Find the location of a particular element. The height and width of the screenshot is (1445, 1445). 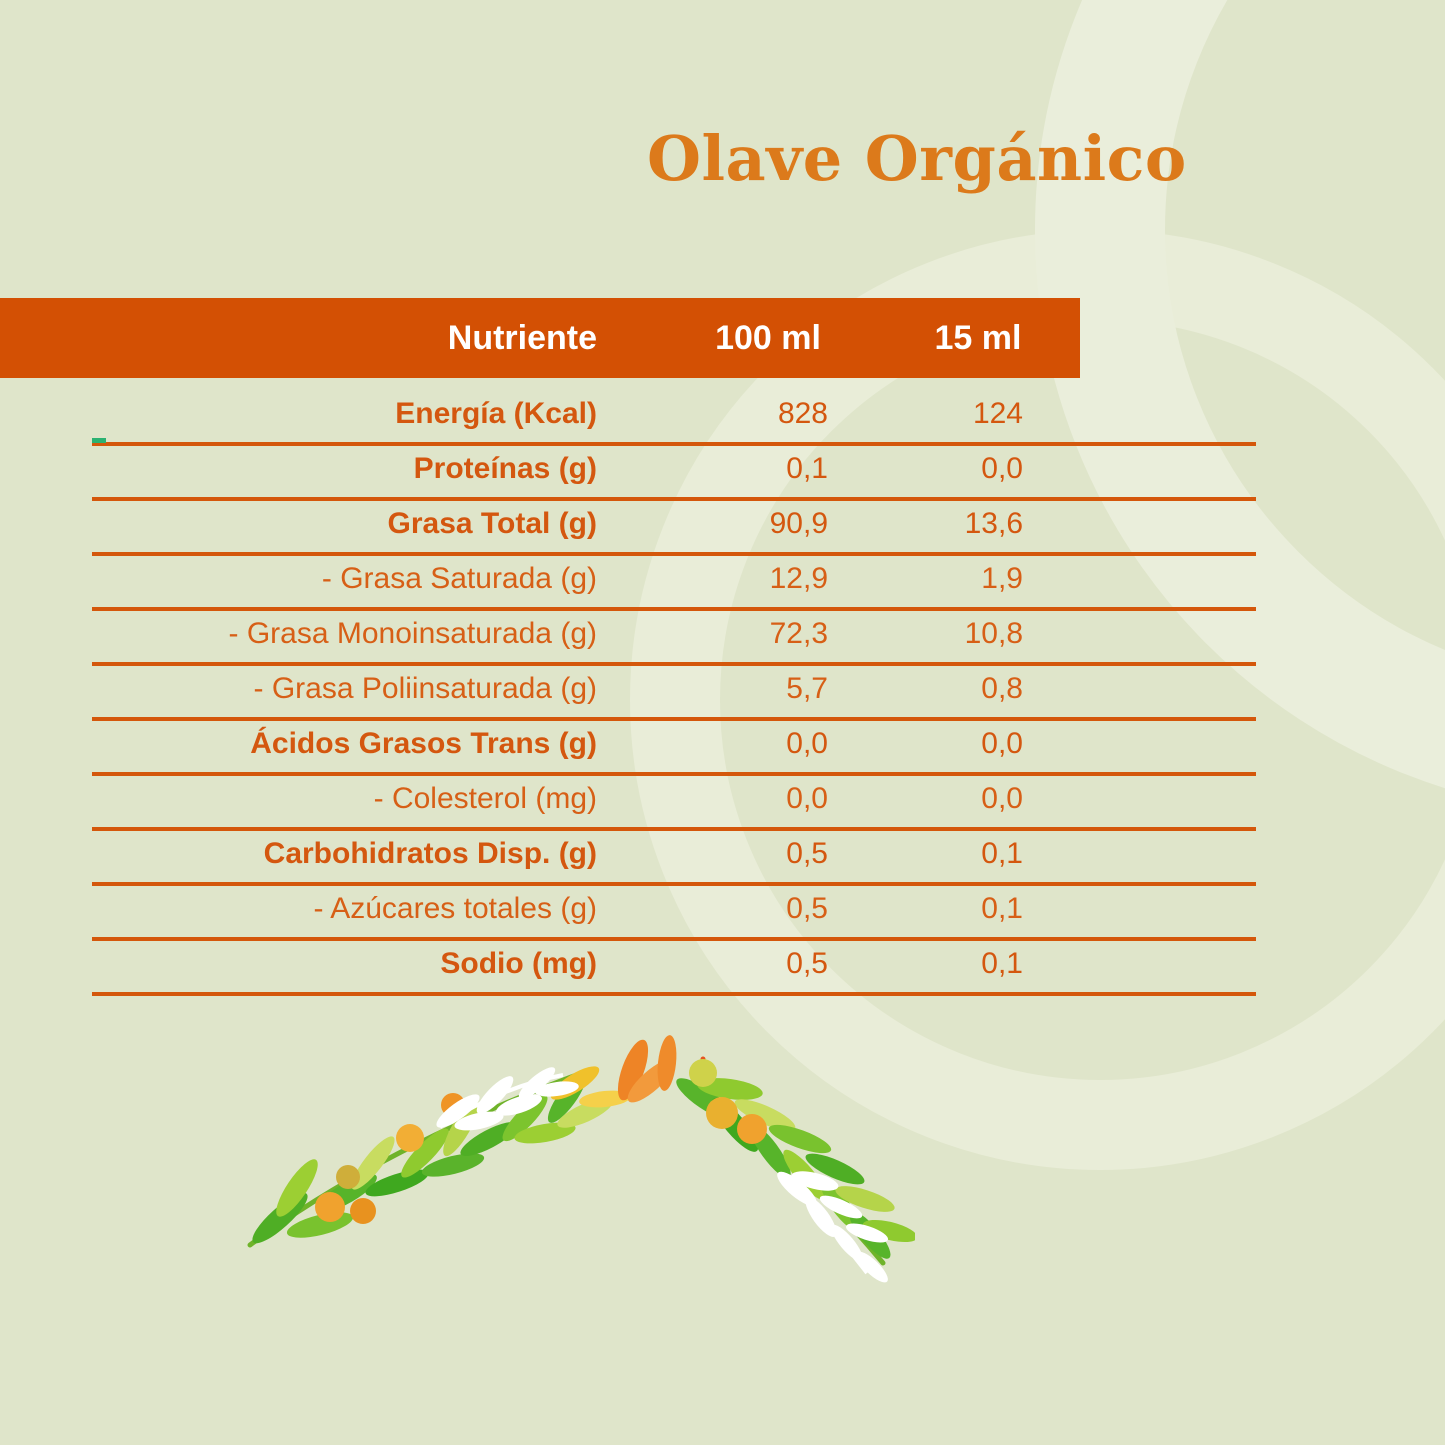

table-row: - Grasa Poliinsaturada (g) 5,7 0,8 is located at coordinates (674, 691).